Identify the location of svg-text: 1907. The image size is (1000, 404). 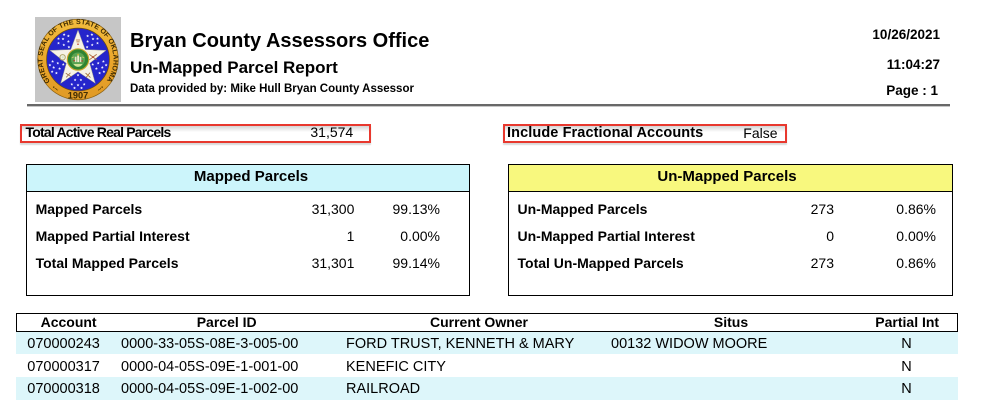
(78, 95).